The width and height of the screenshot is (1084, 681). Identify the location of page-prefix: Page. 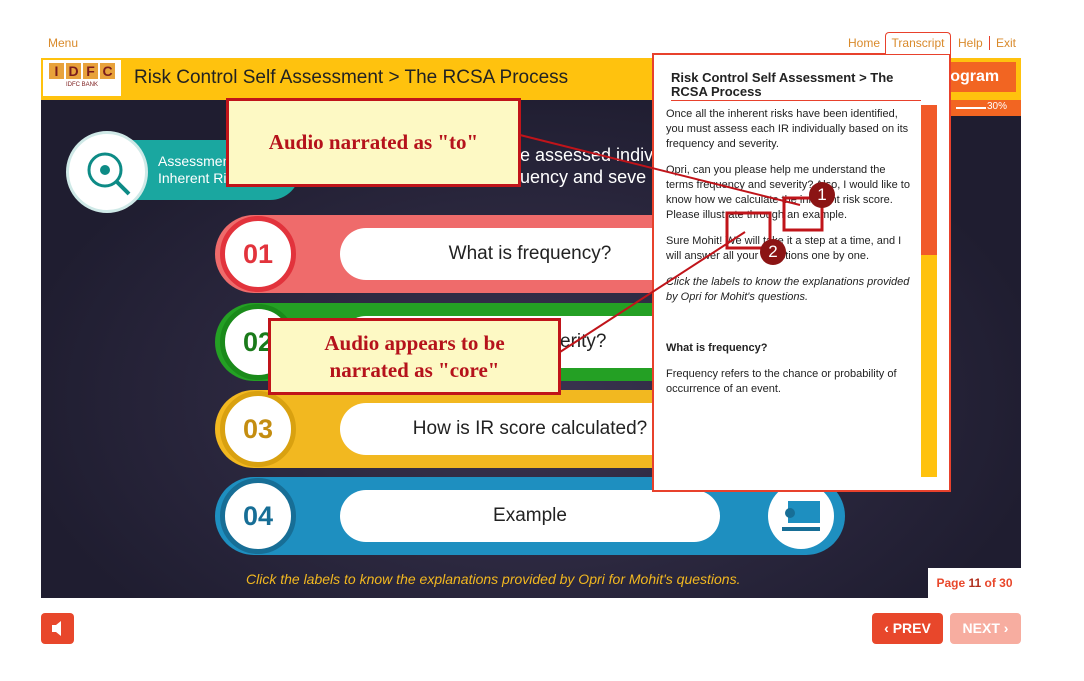
(951, 583).